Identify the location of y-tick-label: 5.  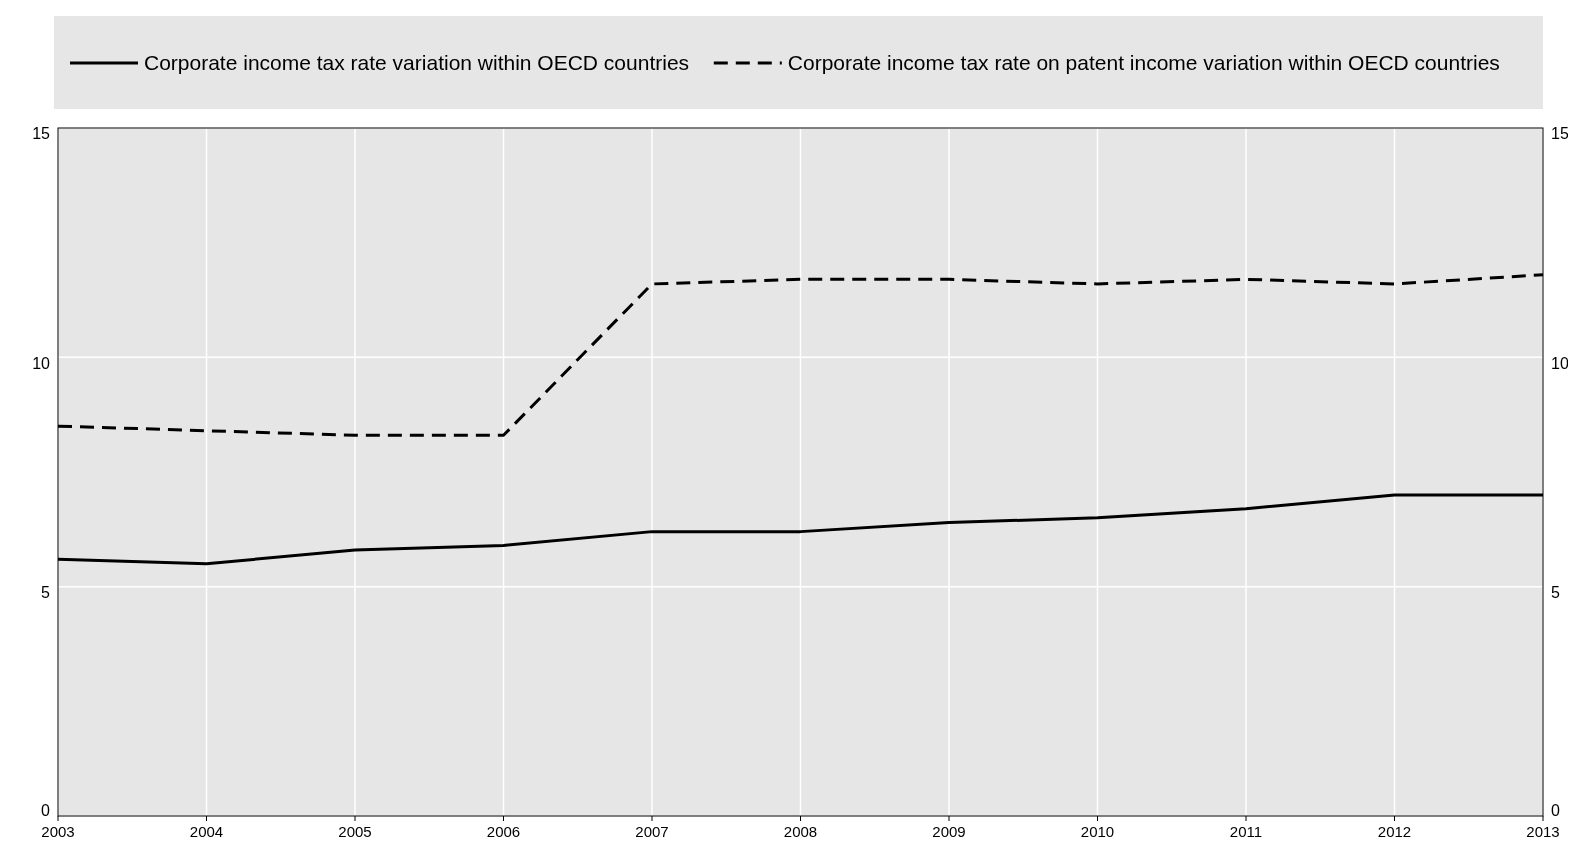
(46, 592).